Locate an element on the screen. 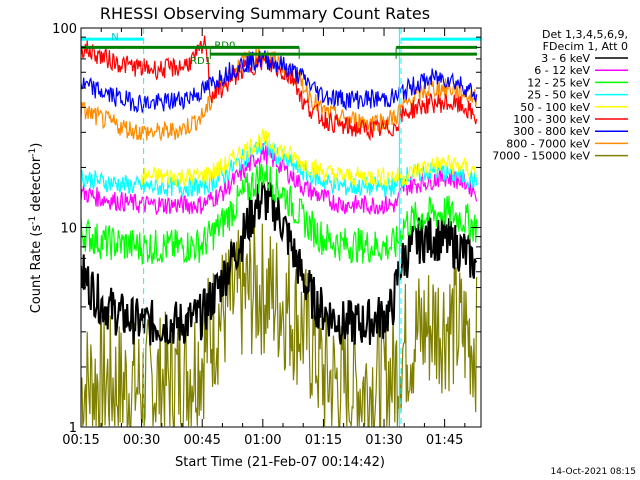 This screenshot has width=640, height=480. marker-label-rd1: RD1 is located at coordinates (200, 61).